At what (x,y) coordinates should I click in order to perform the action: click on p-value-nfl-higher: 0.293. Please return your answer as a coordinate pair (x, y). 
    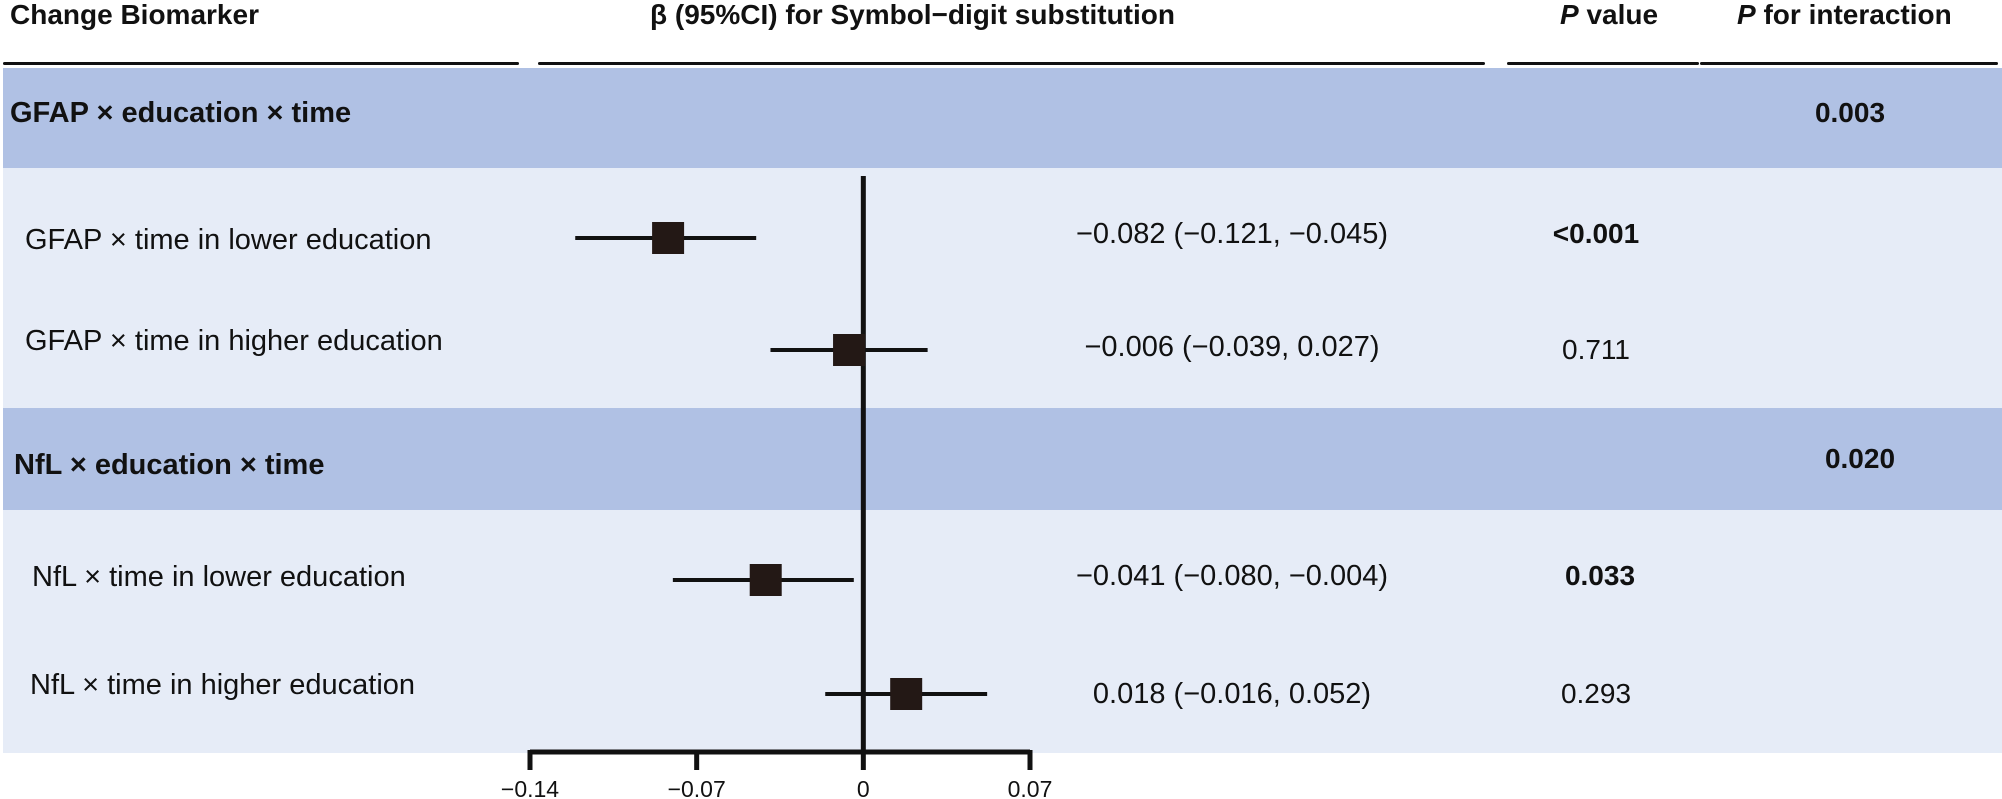
    Looking at the image, I should click on (1596, 693).